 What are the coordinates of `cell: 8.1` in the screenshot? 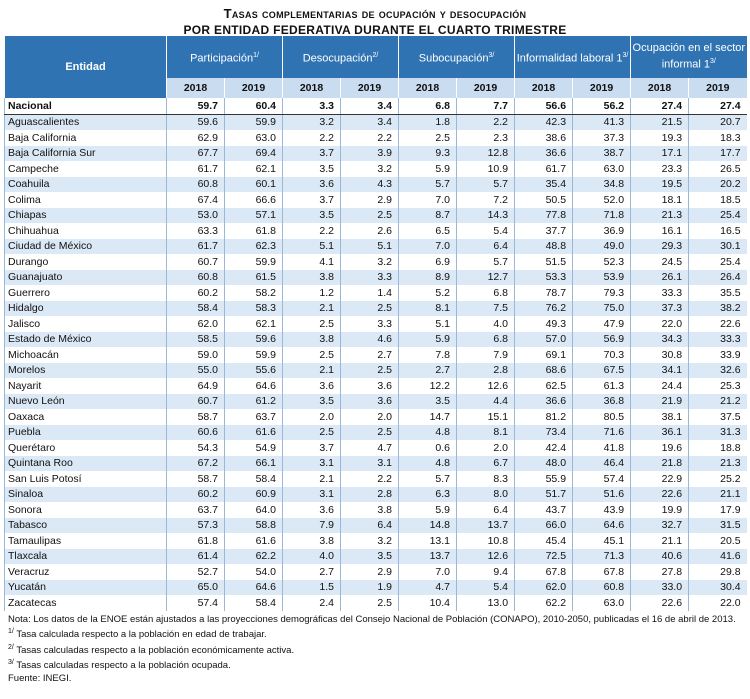 It's located at (427, 308).